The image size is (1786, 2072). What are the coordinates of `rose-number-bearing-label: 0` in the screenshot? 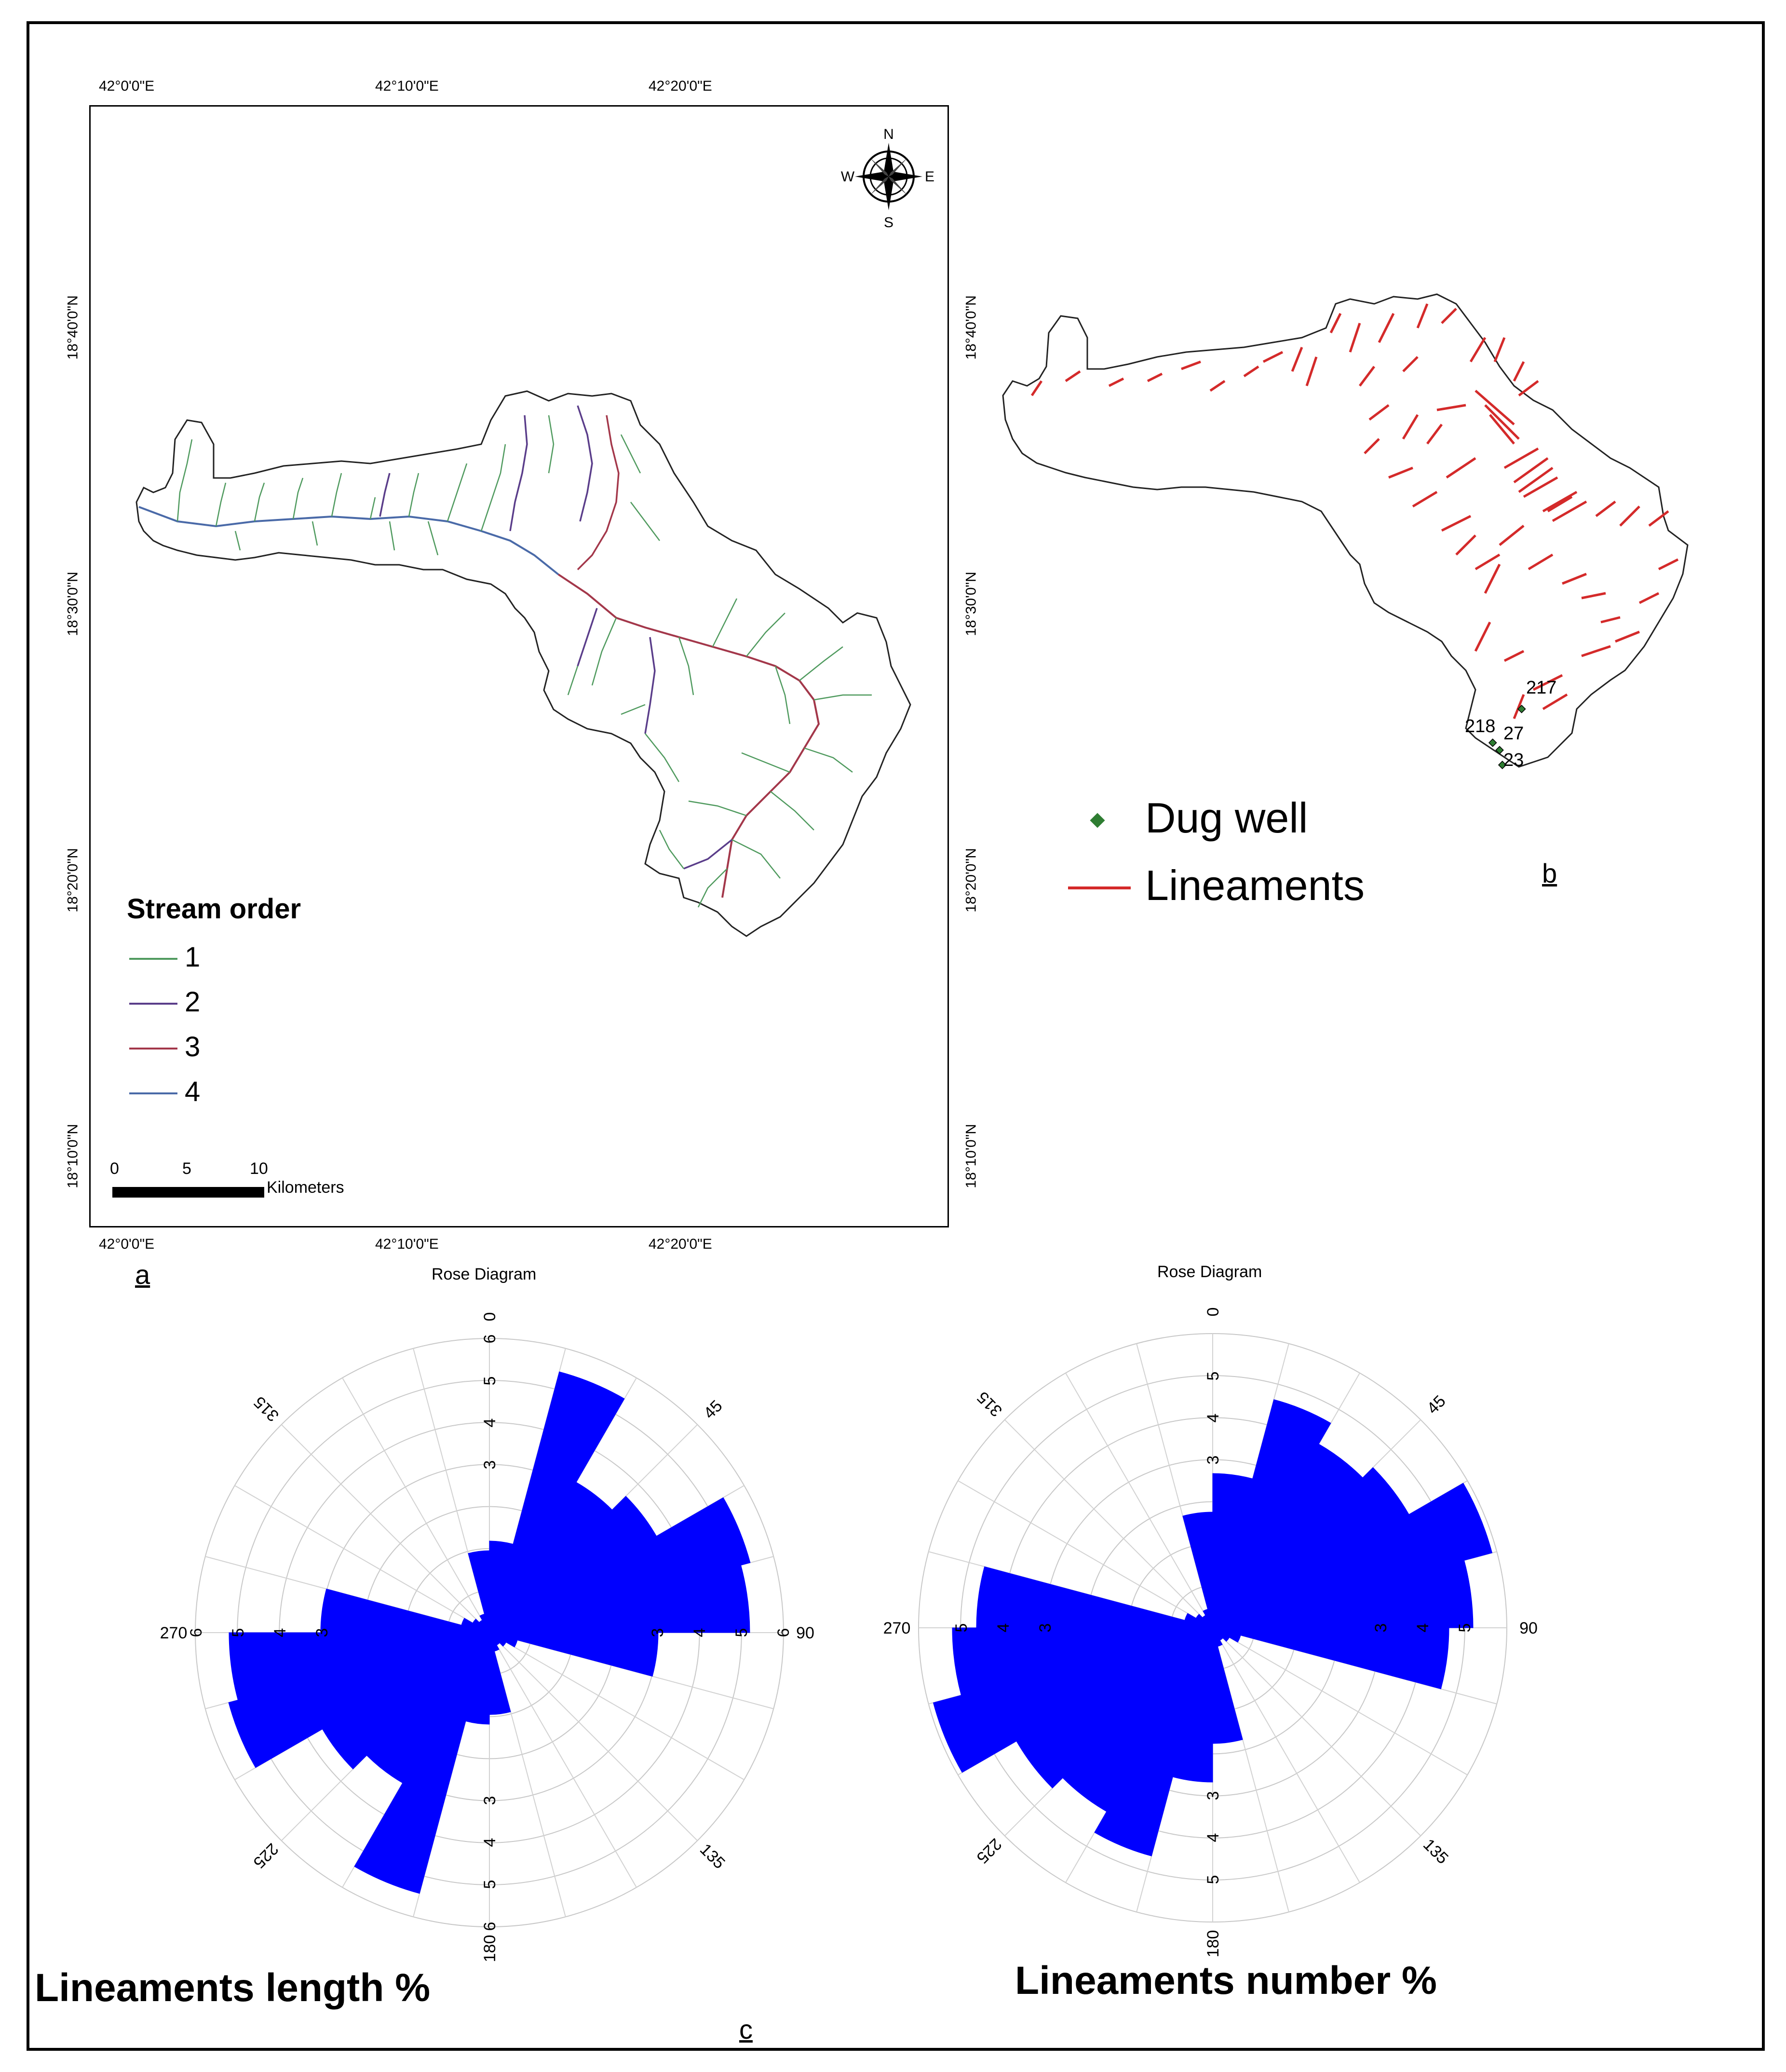 It's located at (1213, 1312).